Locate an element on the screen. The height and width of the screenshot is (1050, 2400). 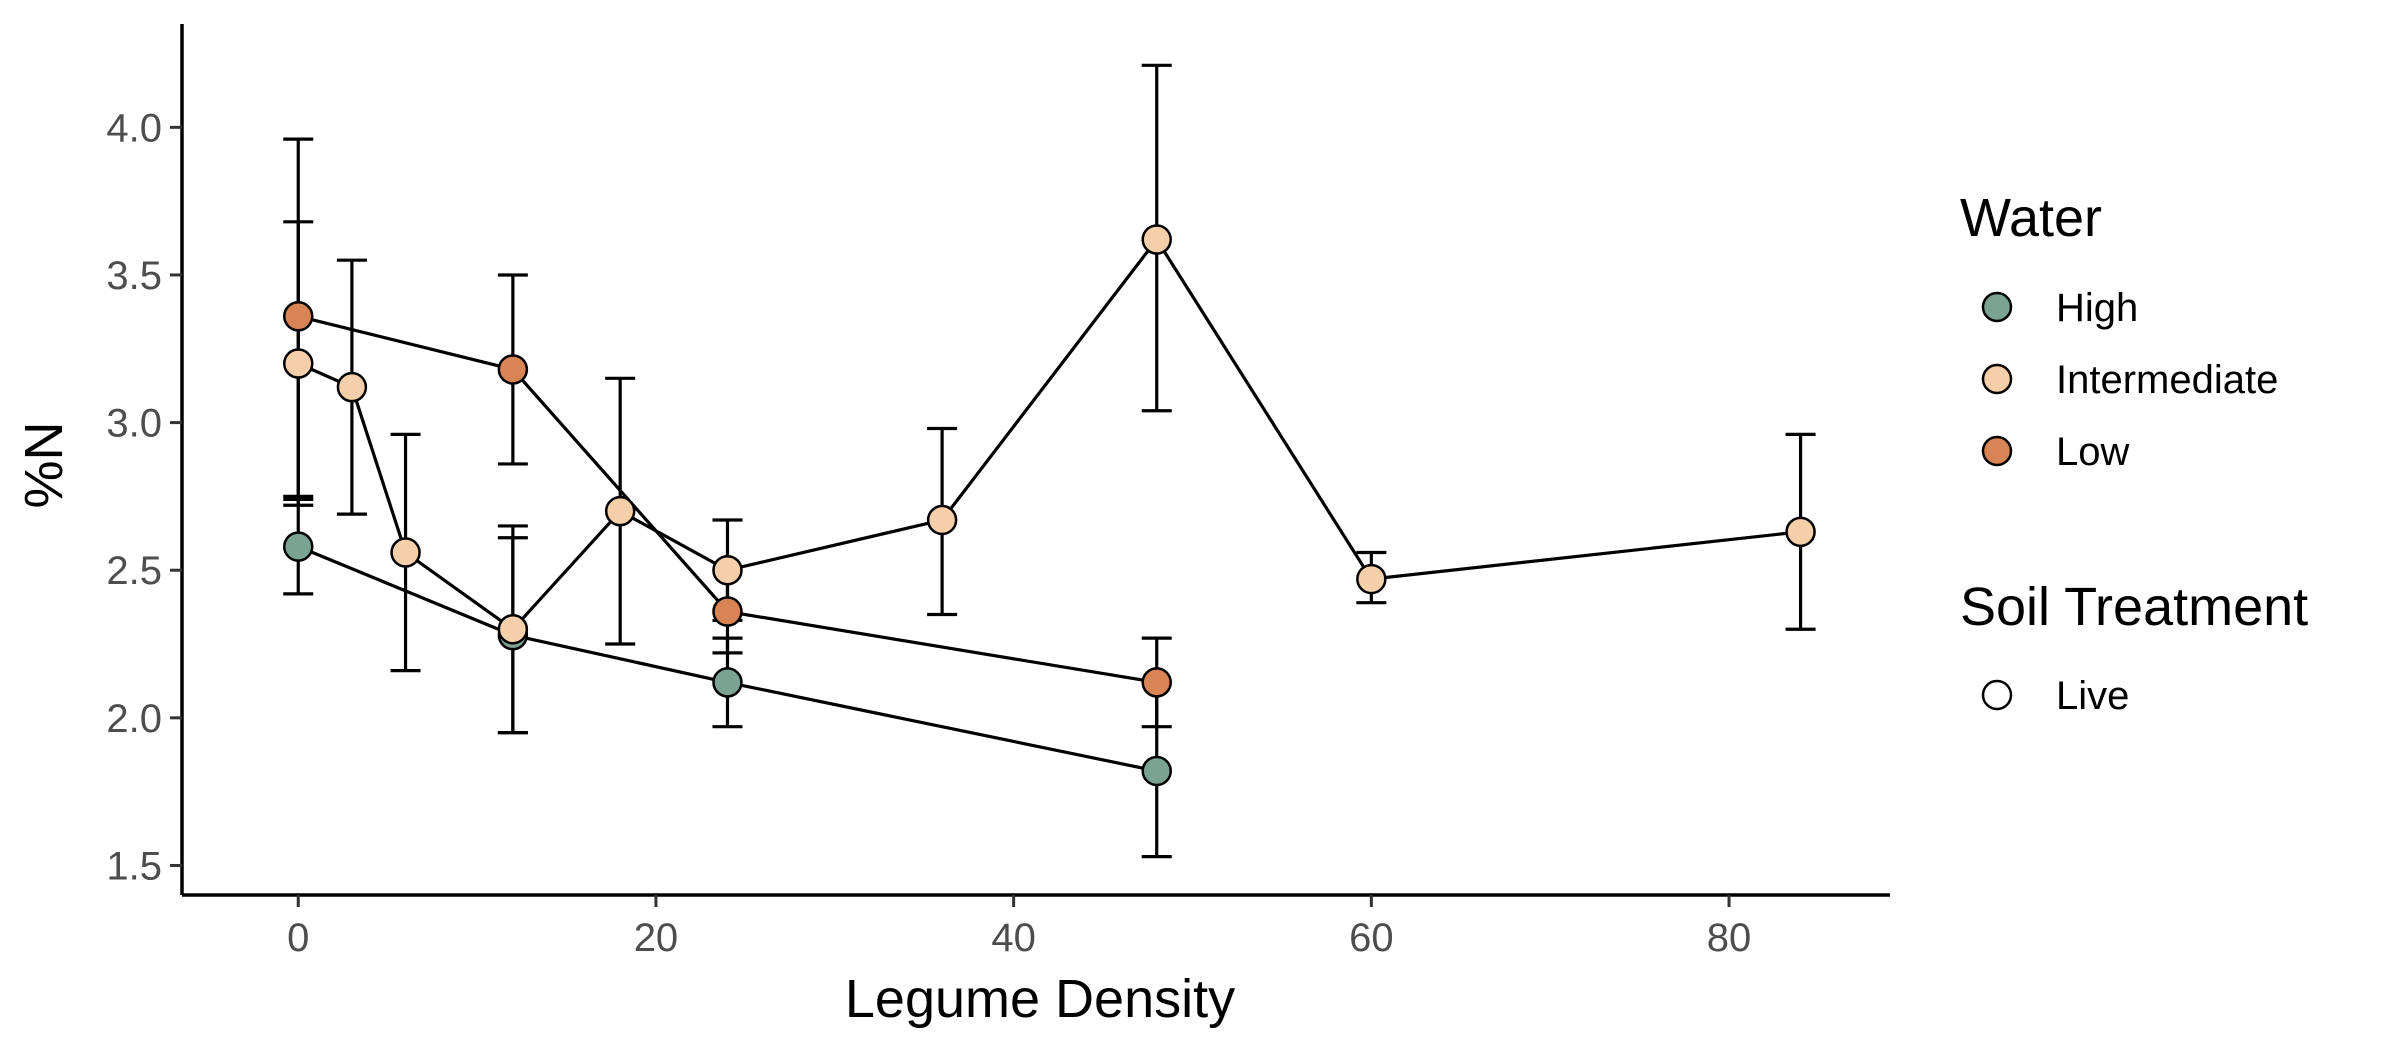
legend-key-low is located at coordinates (1997, 451).